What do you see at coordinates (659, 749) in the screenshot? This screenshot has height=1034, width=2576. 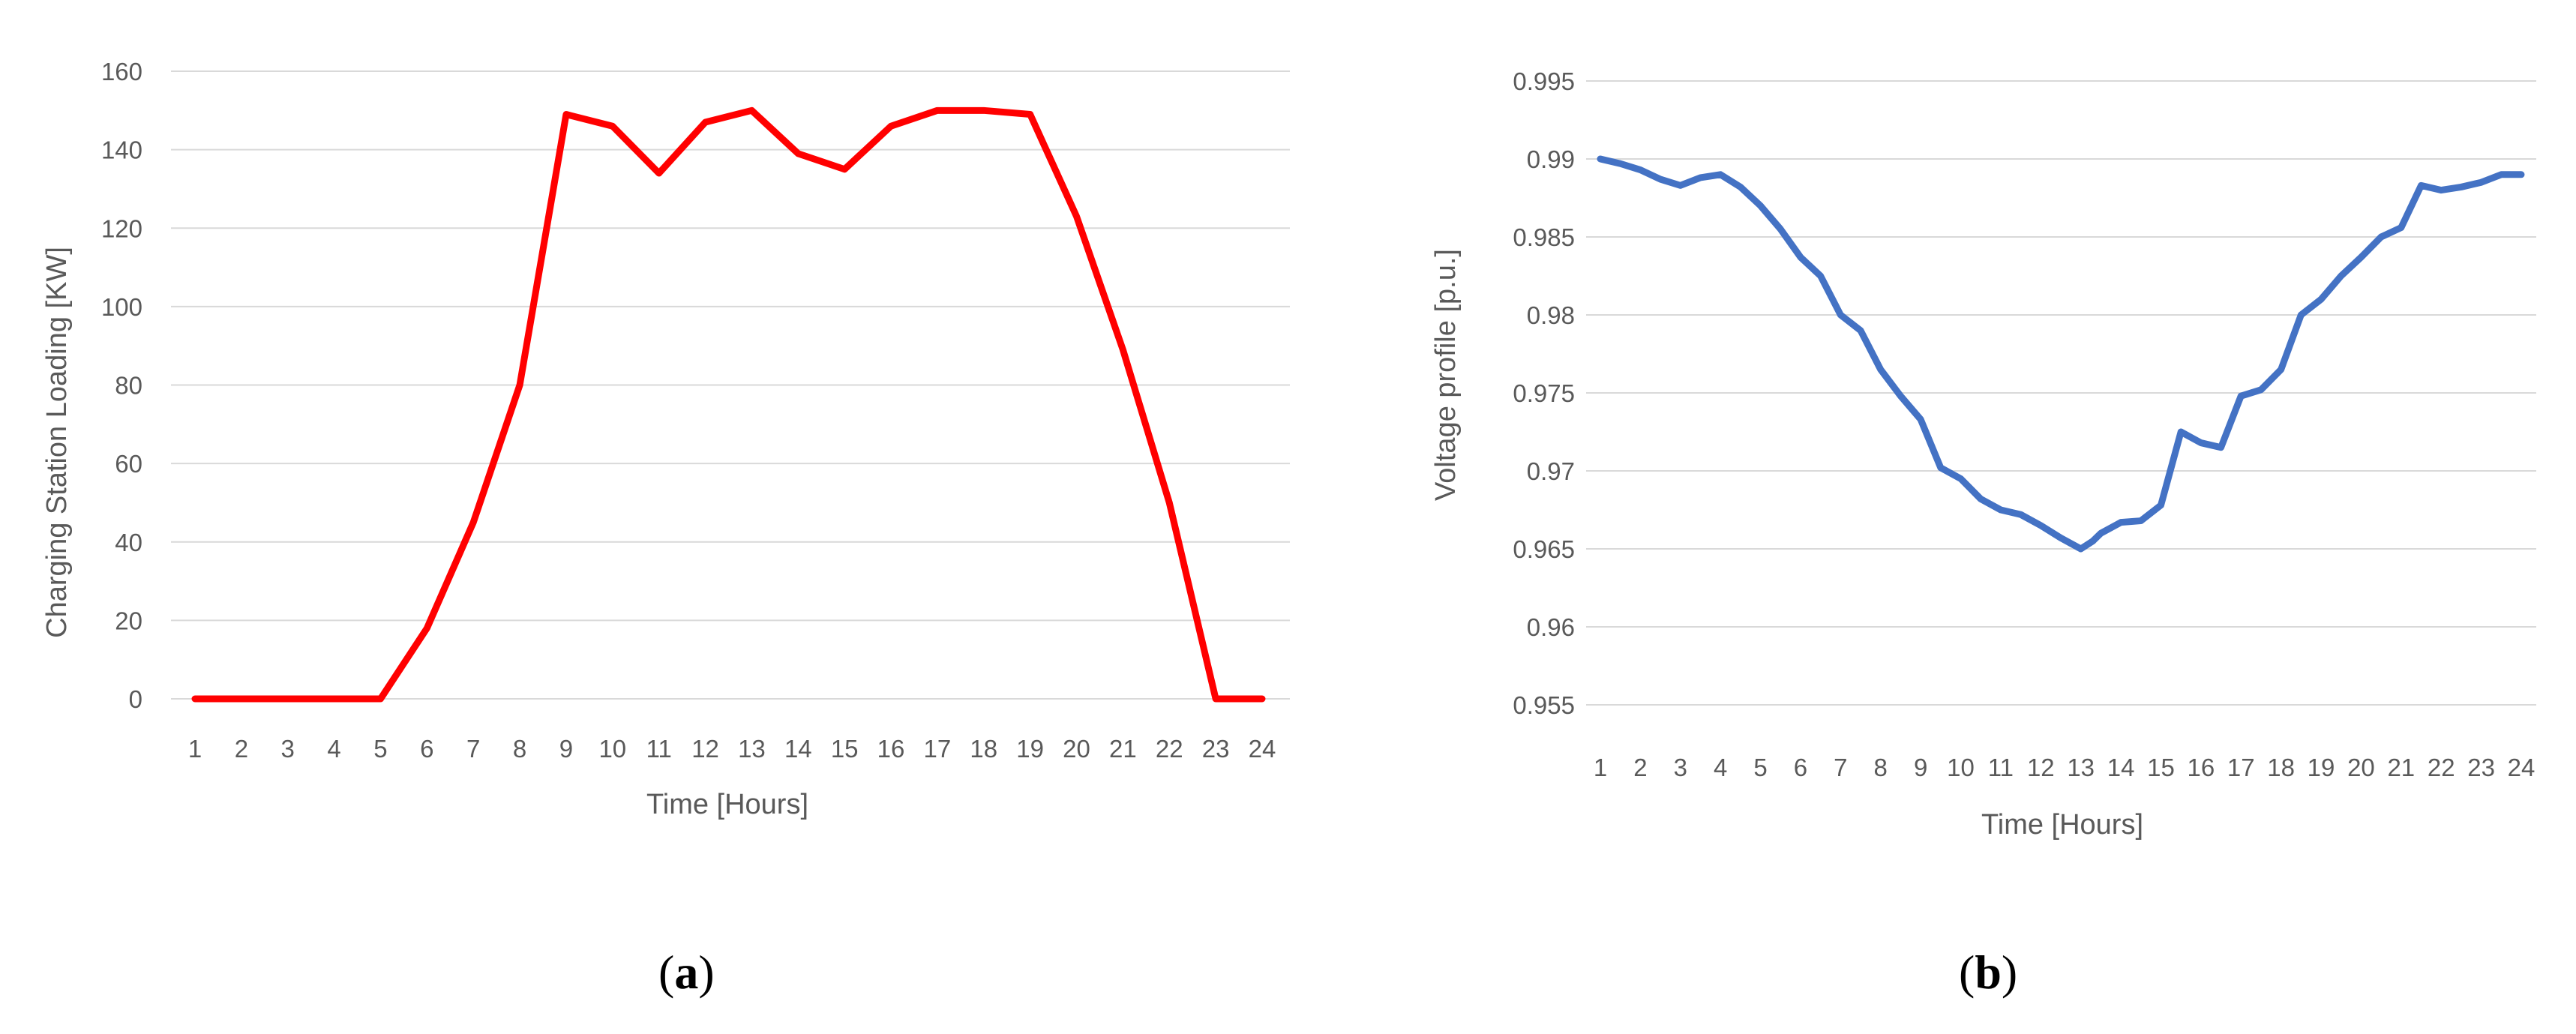 I see `a-x-tick-label: 11` at bounding box center [659, 749].